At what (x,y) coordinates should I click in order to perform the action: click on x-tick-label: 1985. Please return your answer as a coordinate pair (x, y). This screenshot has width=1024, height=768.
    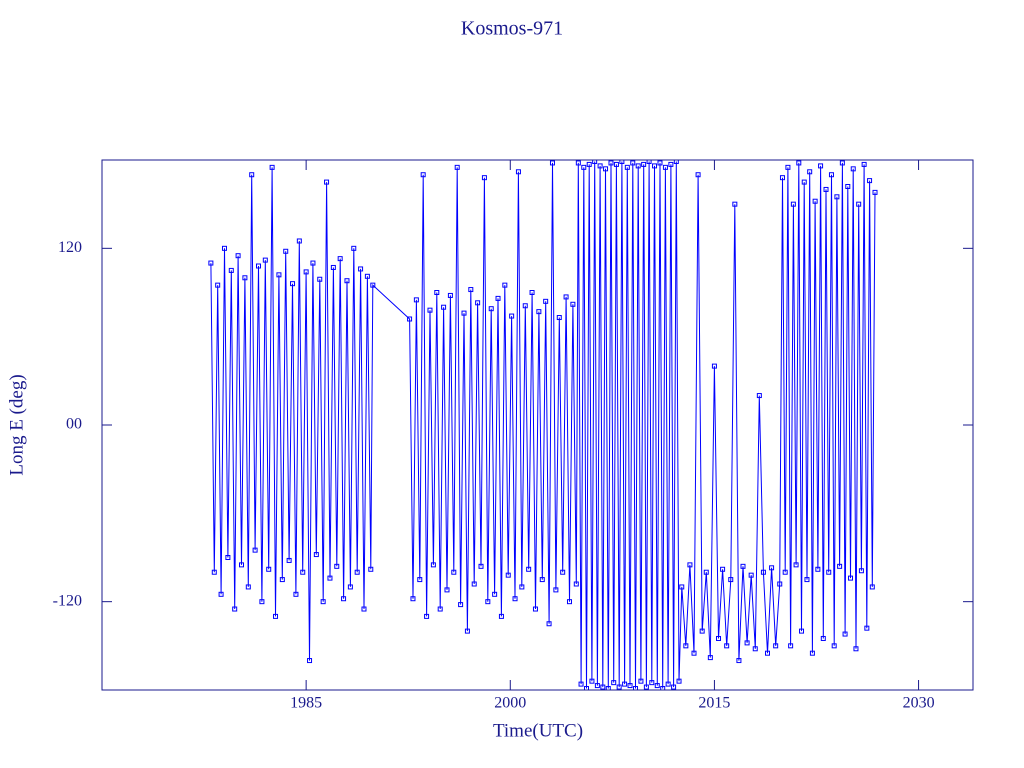
    Looking at the image, I should click on (306, 703).